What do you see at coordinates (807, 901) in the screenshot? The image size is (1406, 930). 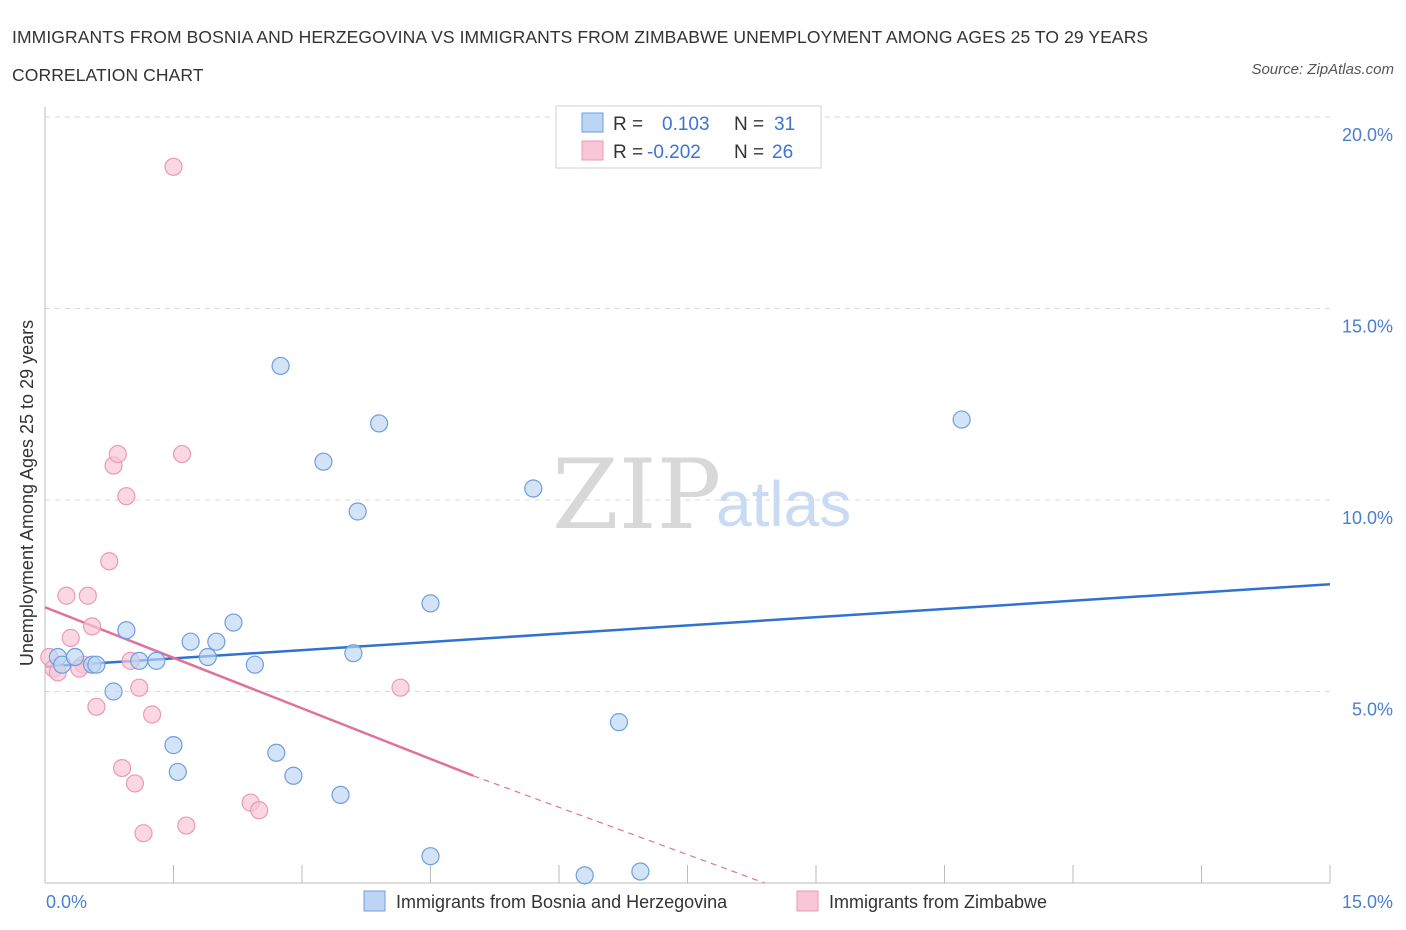 I see `series-legend-swatch-pink` at bounding box center [807, 901].